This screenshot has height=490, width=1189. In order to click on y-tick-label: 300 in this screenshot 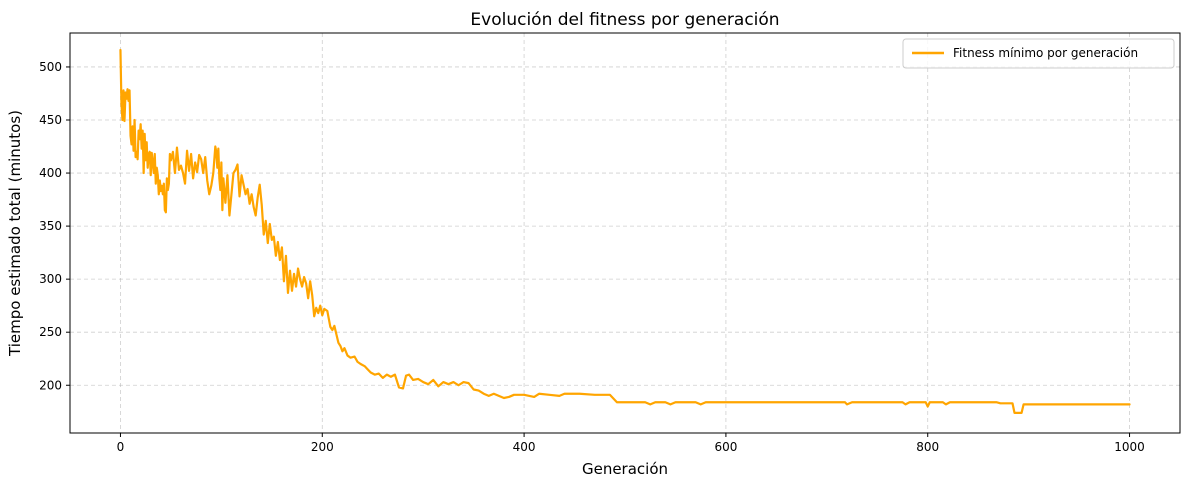, I will do `click(50, 279)`.